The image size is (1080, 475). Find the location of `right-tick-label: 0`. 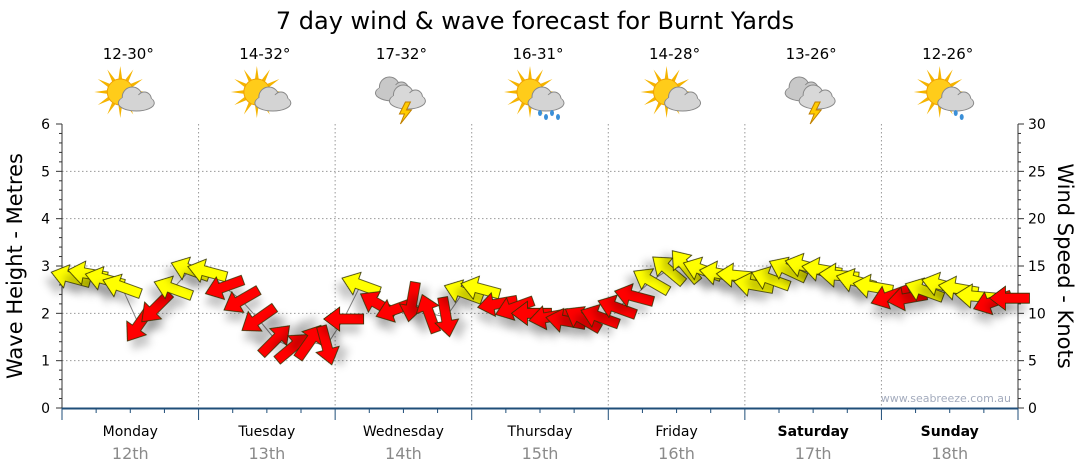

right-tick-label: 0 is located at coordinates (1032, 409).